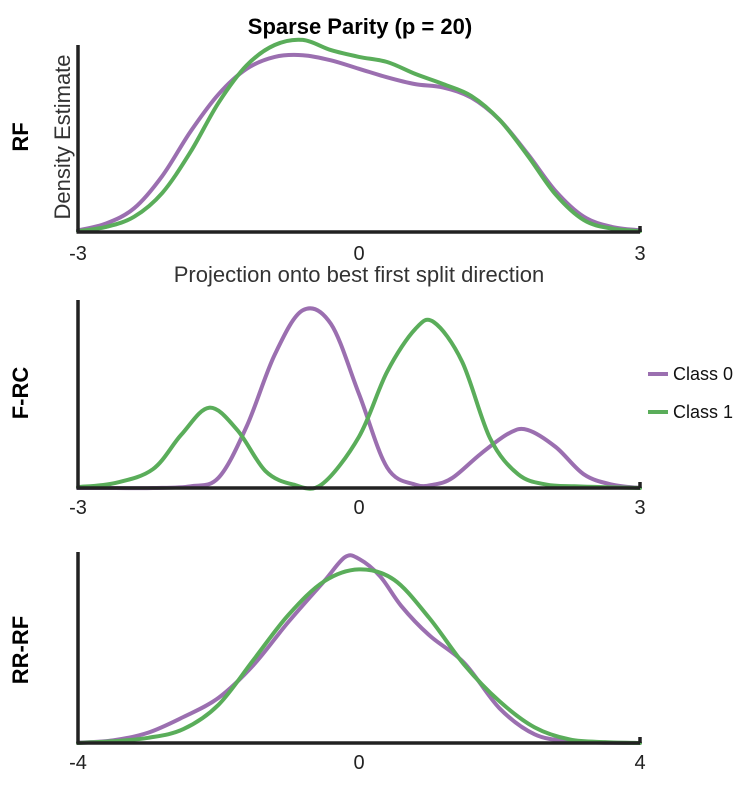 The image size is (746, 788). What do you see at coordinates (20, 650) in the screenshot?
I see `row-label-rr-rf: RR-RF` at bounding box center [20, 650].